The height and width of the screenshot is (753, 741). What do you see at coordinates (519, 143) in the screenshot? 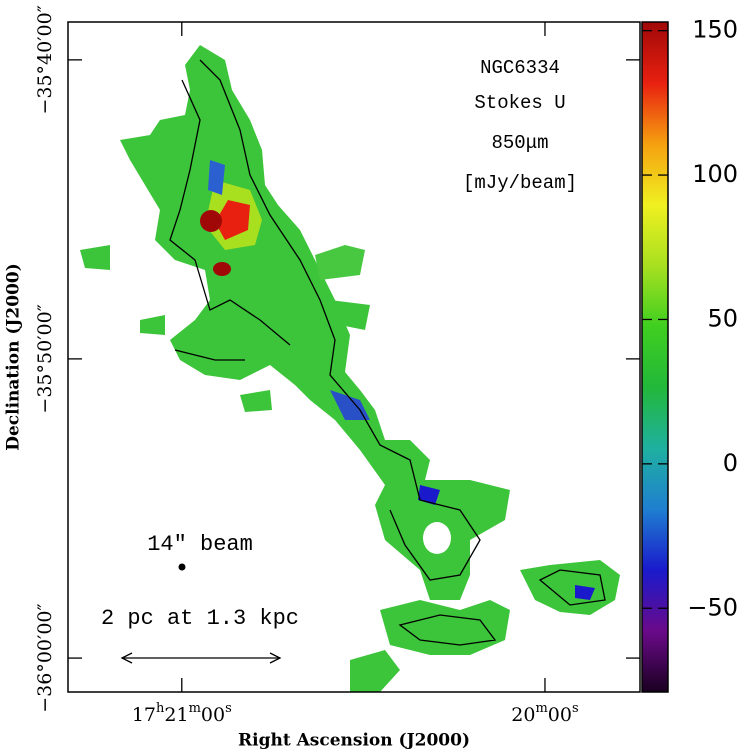
I see `annotation: 850μm` at bounding box center [519, 143].